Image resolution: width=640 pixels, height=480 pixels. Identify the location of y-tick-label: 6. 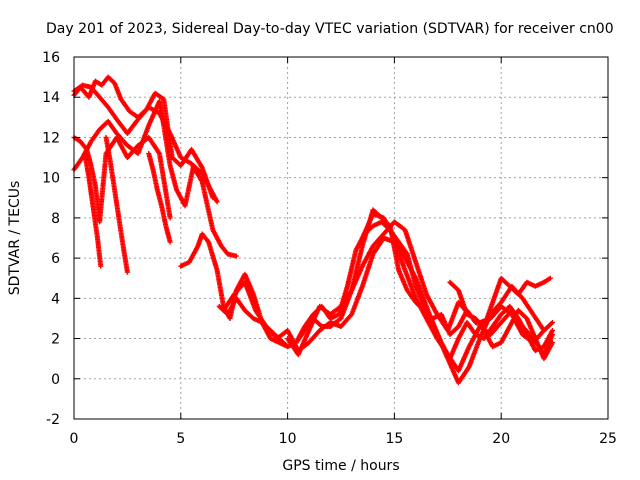
(55, 259).